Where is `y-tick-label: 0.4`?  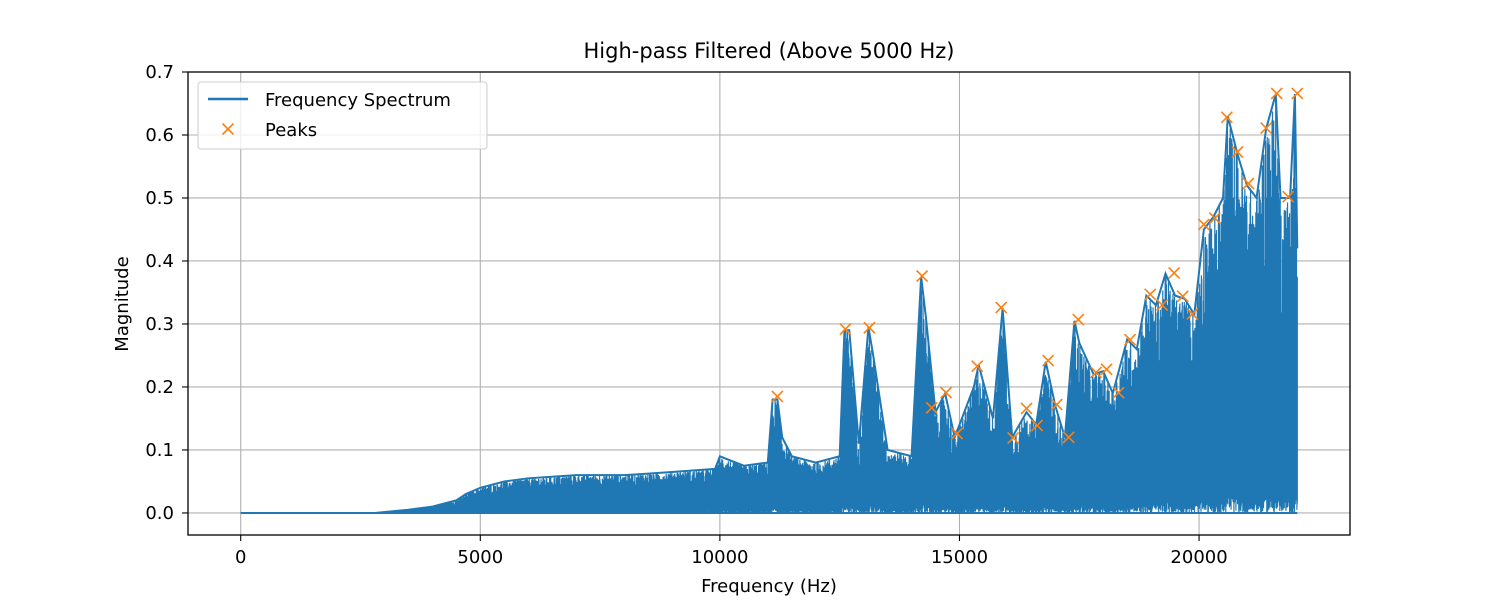
y-tick-label: 0.4 is located at coordinates (159, 261).